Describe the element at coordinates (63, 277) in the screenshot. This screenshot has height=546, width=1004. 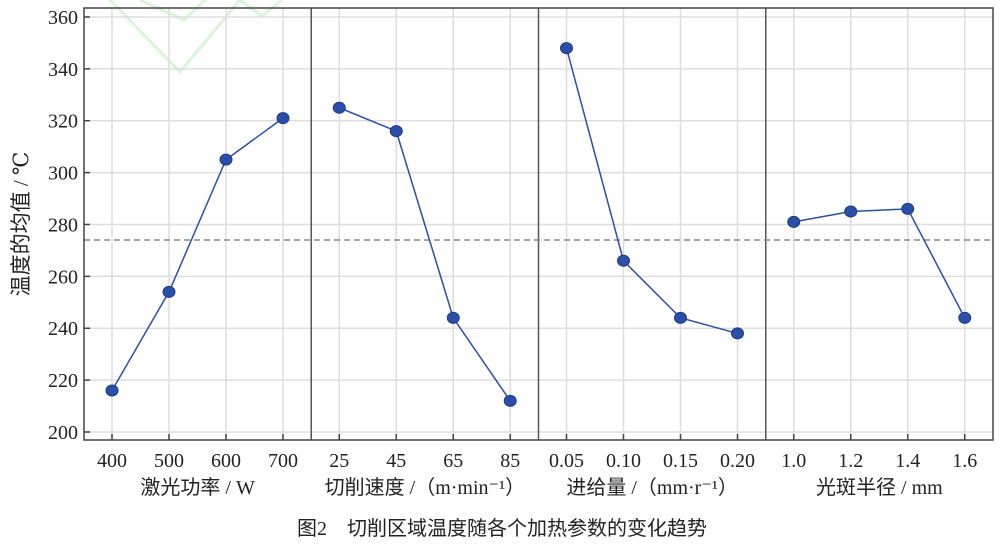
I see `y-tick-label: 260` at that location.